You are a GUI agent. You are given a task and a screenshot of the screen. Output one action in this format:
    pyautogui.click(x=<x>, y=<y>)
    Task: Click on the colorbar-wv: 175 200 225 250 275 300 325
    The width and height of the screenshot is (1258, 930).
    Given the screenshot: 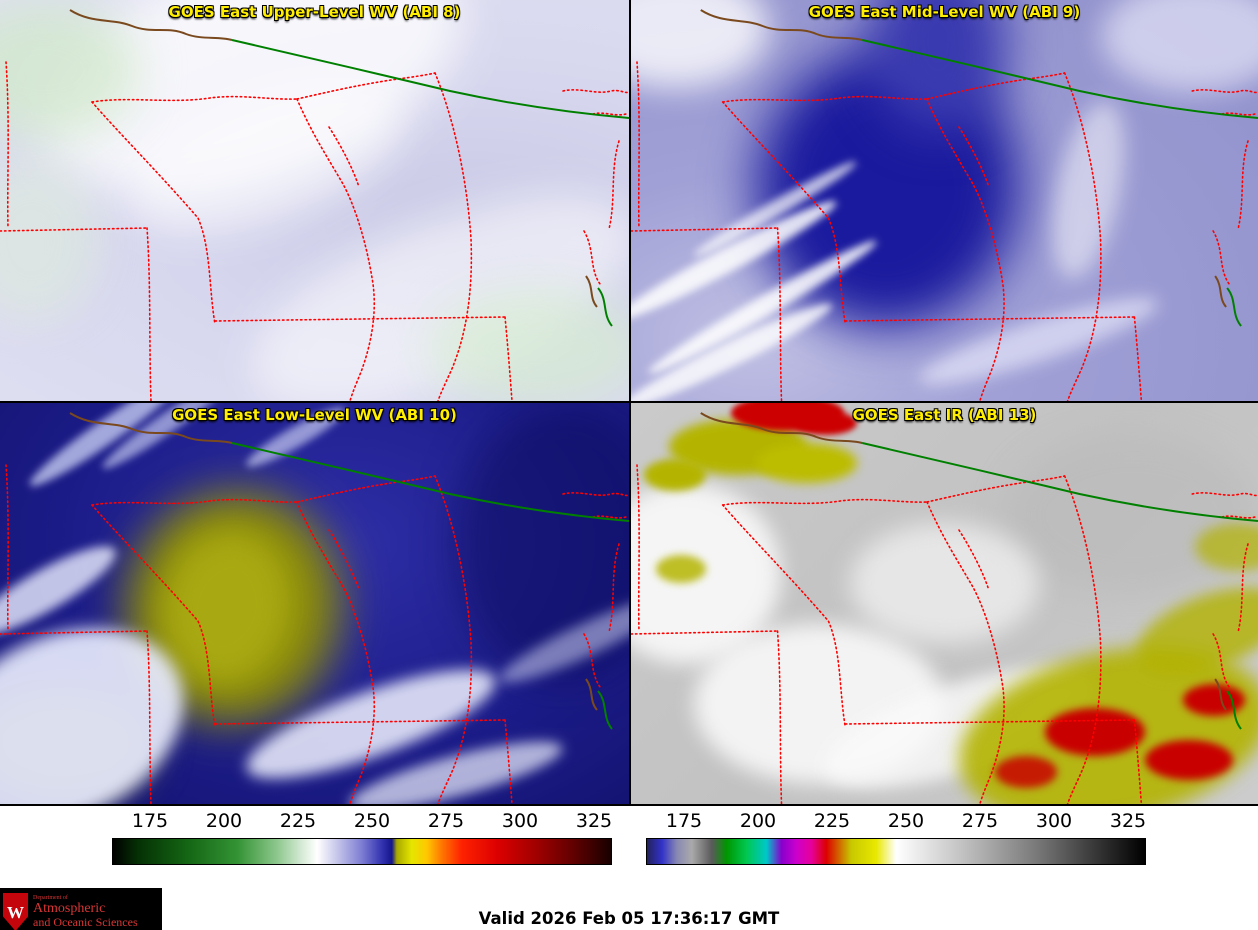 What is the action you would take?
    pyautogui.click(x=362, y=836)
    